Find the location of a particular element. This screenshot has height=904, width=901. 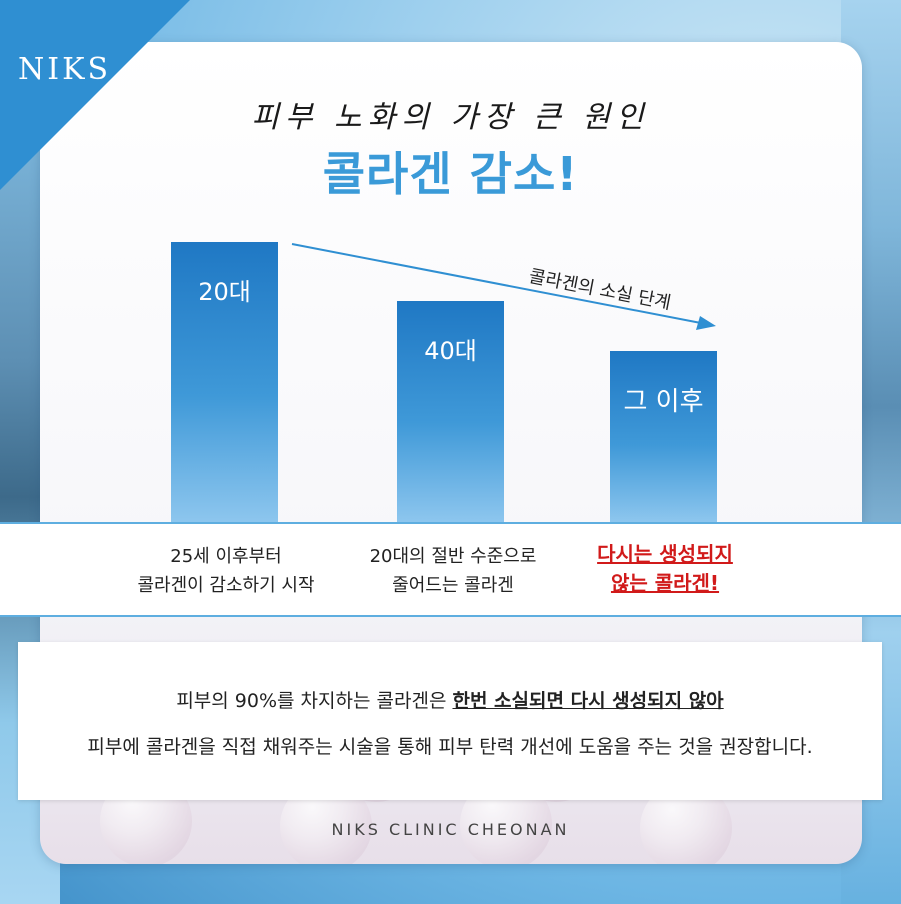

brand-logo: NIKS is located at coordinates (65, 69).